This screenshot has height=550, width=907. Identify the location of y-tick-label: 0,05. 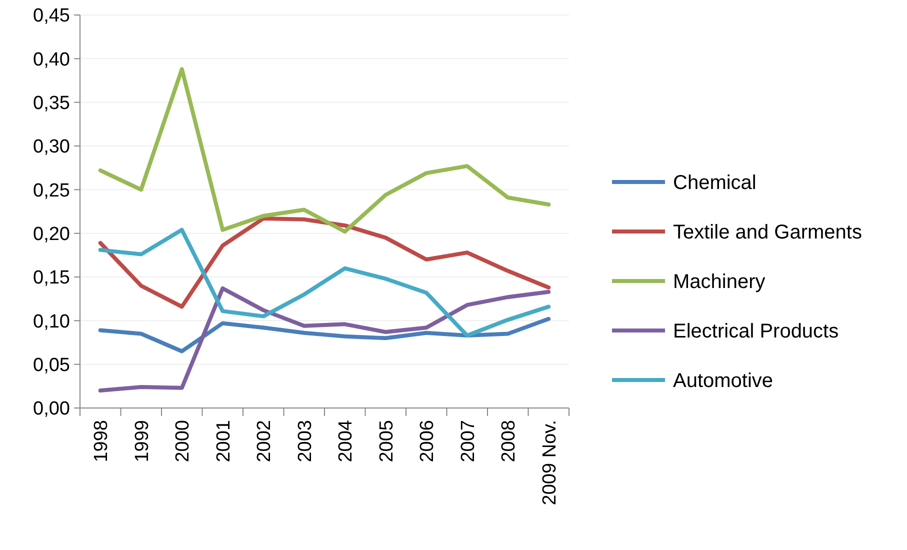
(51, 365).